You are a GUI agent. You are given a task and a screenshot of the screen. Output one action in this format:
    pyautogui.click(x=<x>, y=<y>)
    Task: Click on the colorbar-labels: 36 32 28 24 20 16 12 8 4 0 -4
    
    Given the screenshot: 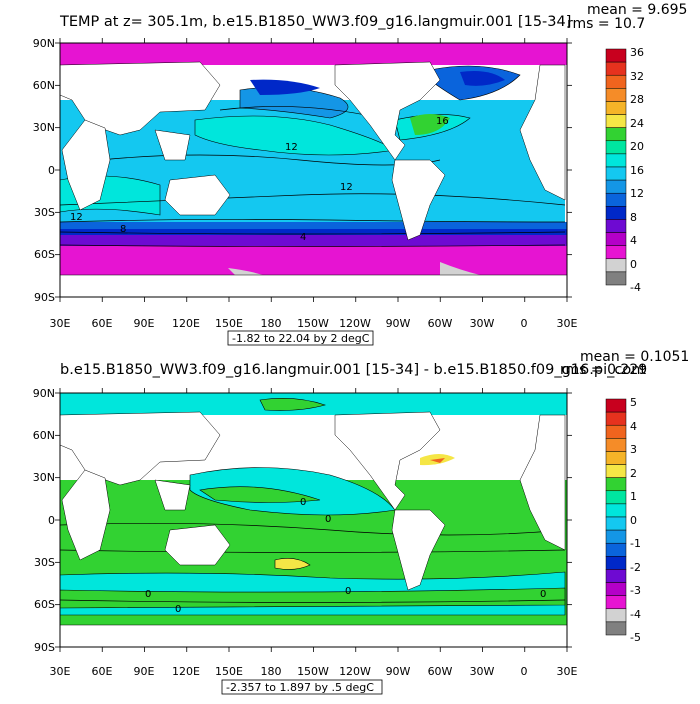 What is the action you would take?
    pyautogui.click(x=637, y=170)
    